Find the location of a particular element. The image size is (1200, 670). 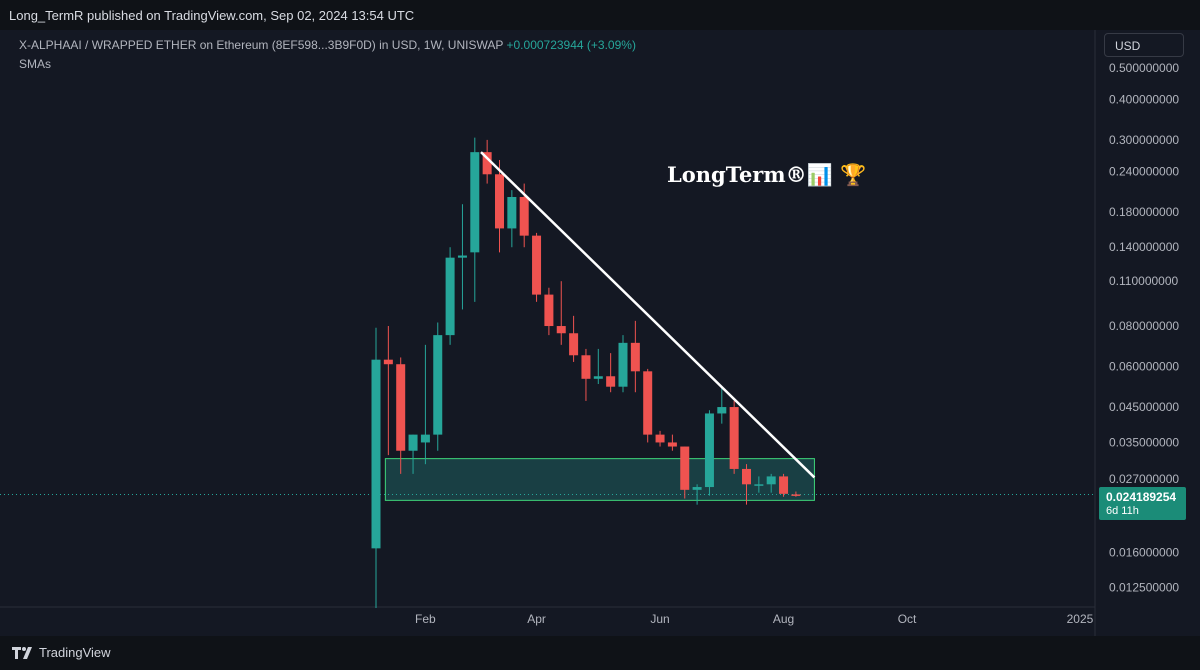

x-tick-label: Apr is located at coordinates (536, 619).